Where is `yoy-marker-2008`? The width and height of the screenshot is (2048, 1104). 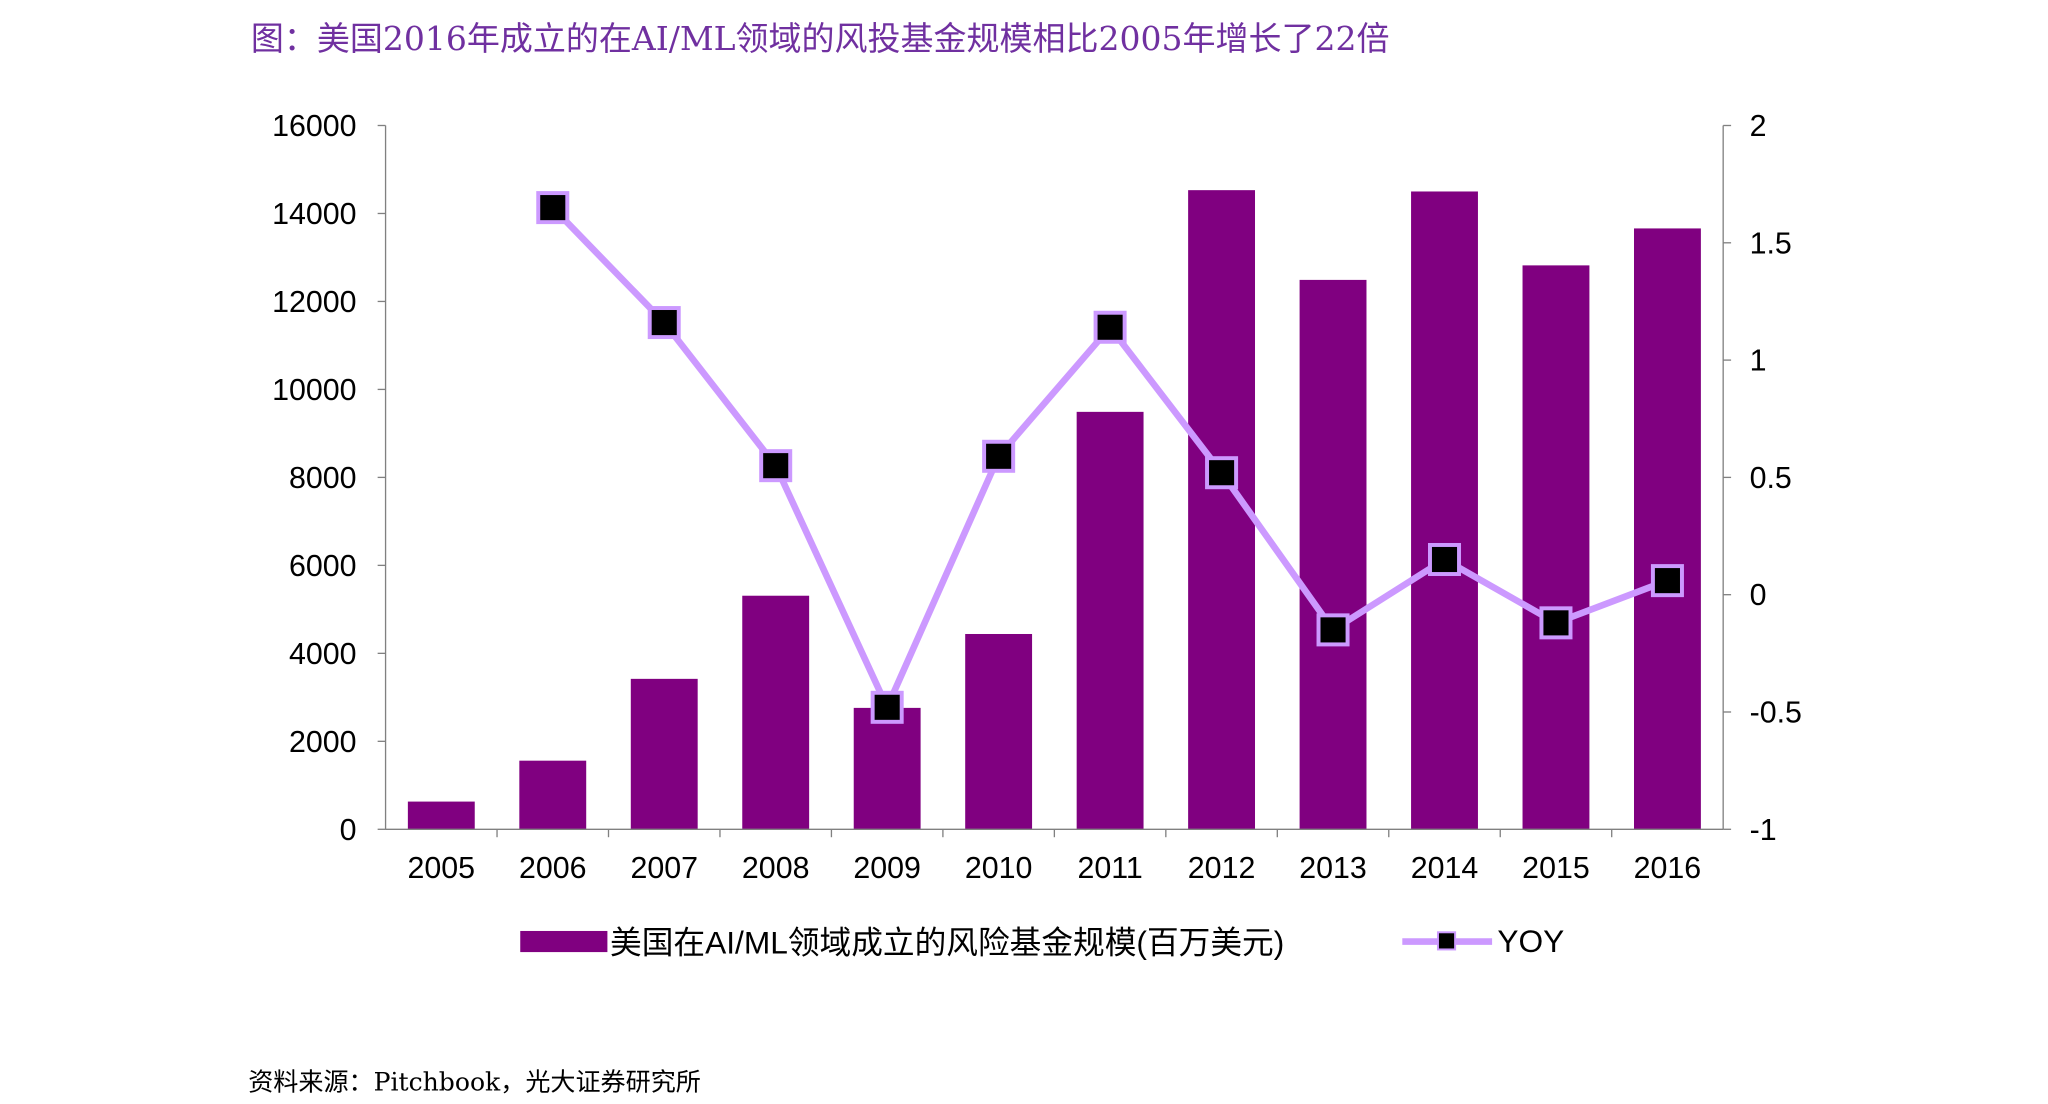
yoy-marker-2008 is located at coordinates (776, 466).